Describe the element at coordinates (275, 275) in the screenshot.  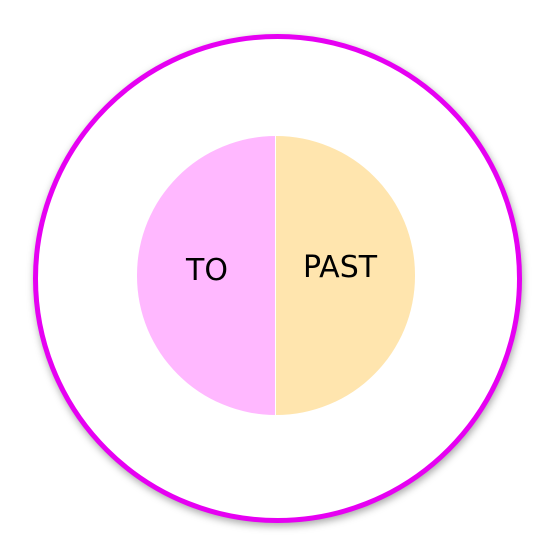
I see `center-divider` at that location.